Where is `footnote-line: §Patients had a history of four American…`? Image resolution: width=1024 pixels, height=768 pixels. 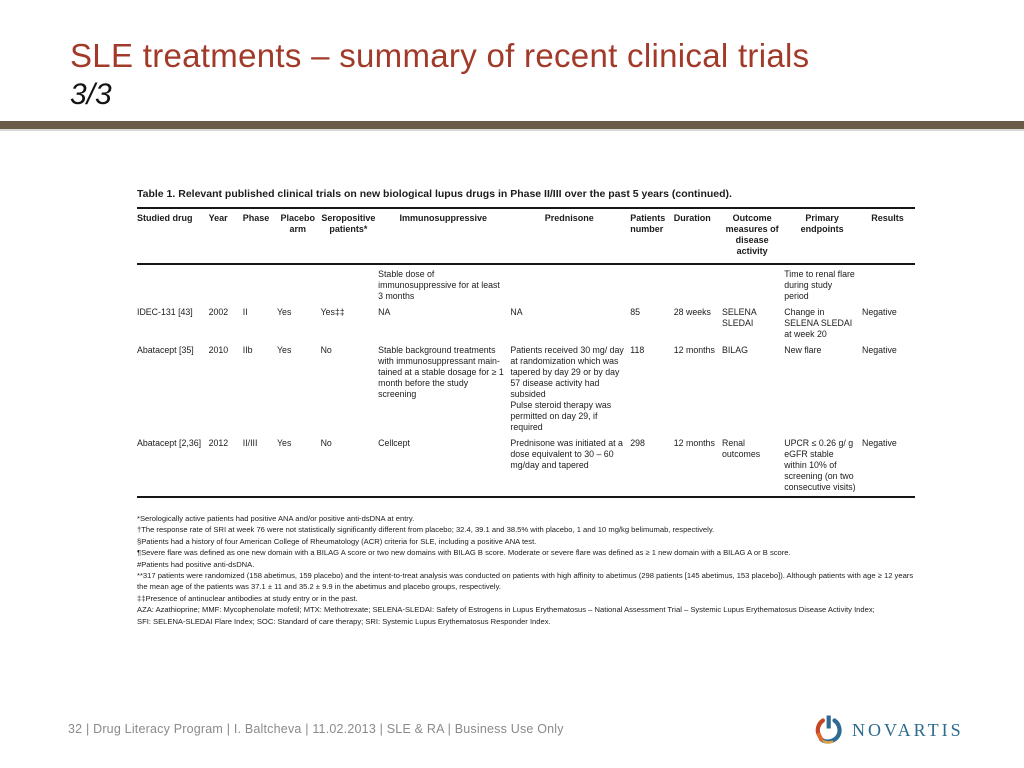 footnote-line: §Patients had a history of four American… is located at coordinates (337, 541).